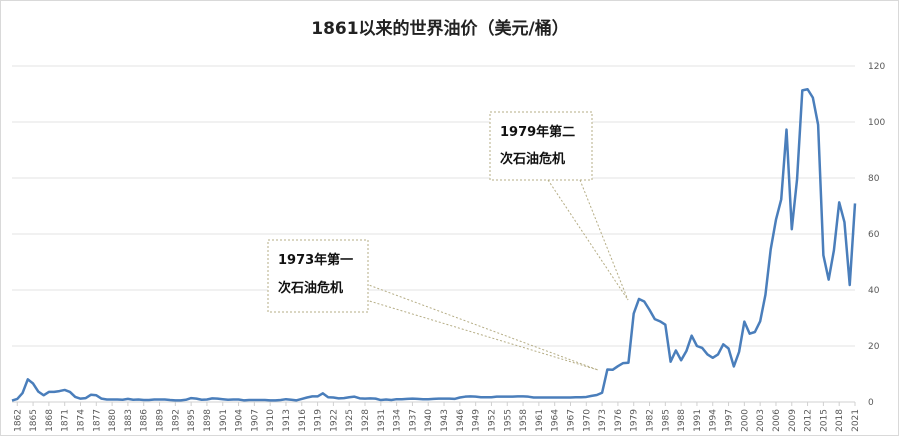 Image resolution: width=900 pixels, height=437 pixels. What do you see at coordinates (18, 420) in the screenshot?
I see `x-tick-label: 1862` at bounding box center [18, 420].